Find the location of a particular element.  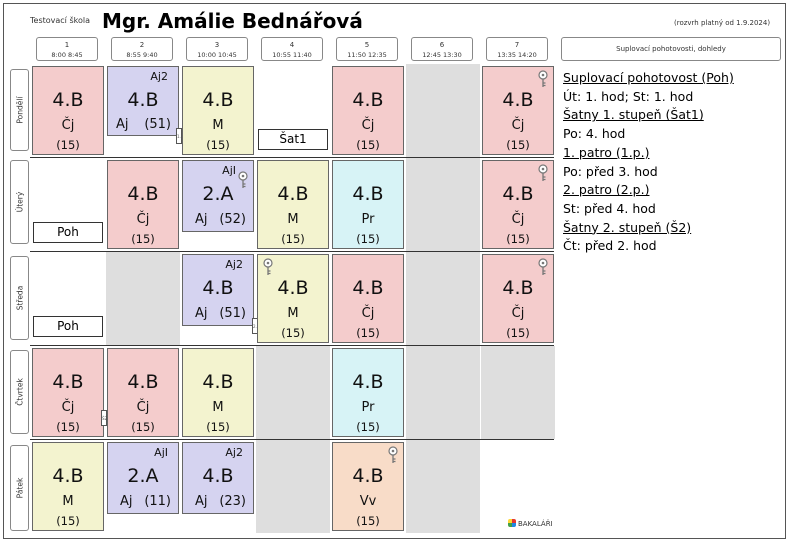

duty-detail: St: před 4. hod is located at coordinates (609, 208).